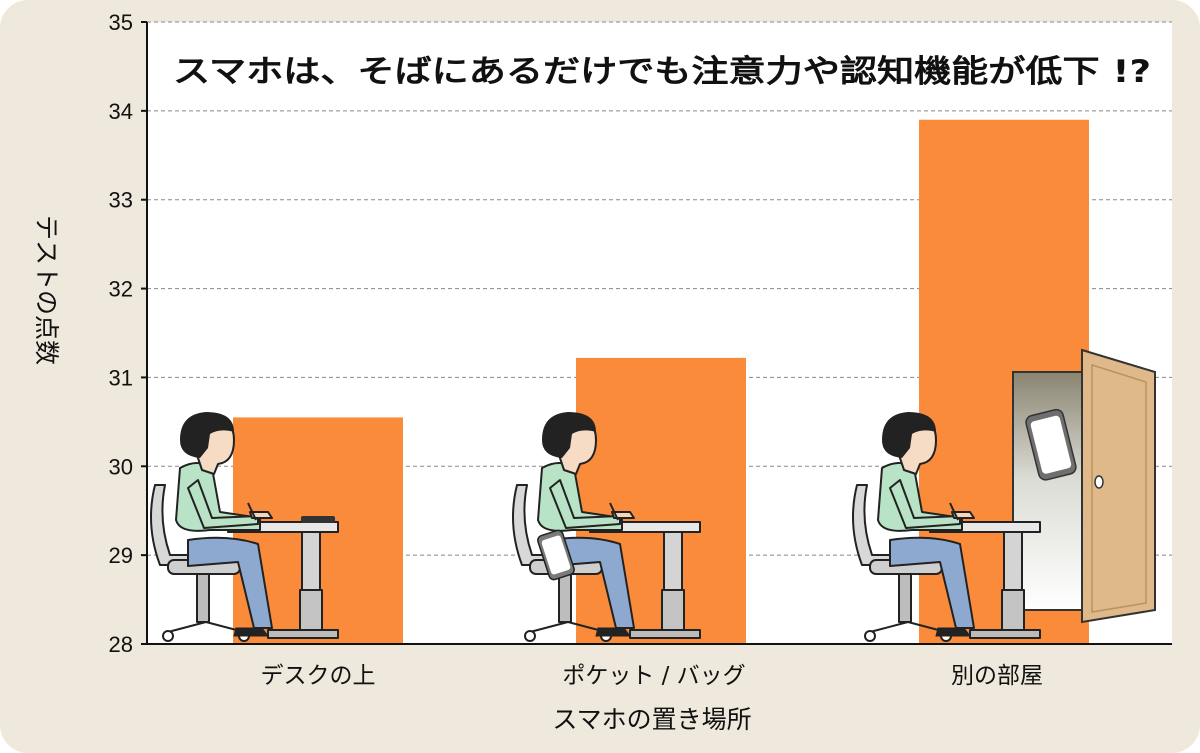 The height and width of the screenshot is (753, 1200). Describe the element at coordinates (997, 676) in the screenshot. I see `x-category-label: 別の部屋` at that location.